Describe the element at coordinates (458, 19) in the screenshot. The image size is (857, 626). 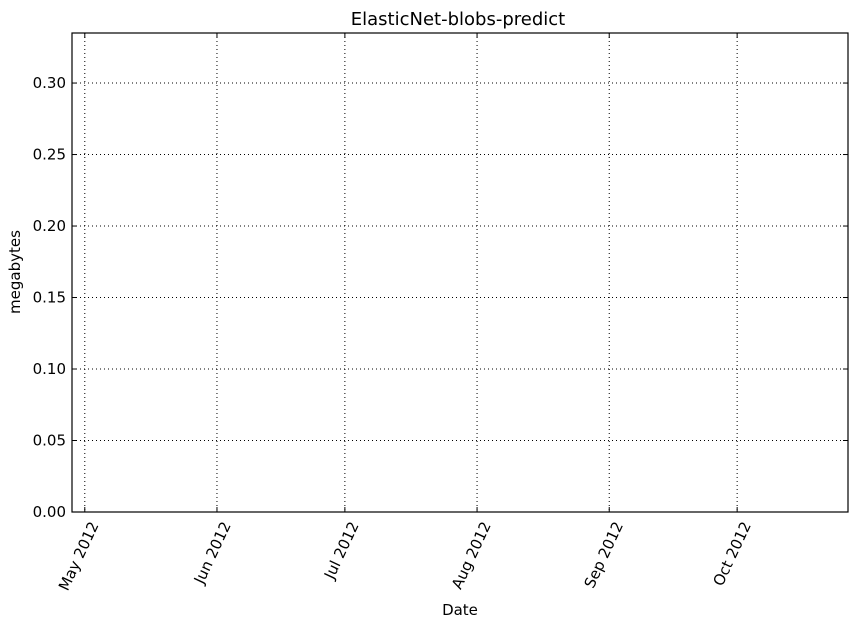
I see `chart-title: ElasticNet-blobs-predict` at that location.